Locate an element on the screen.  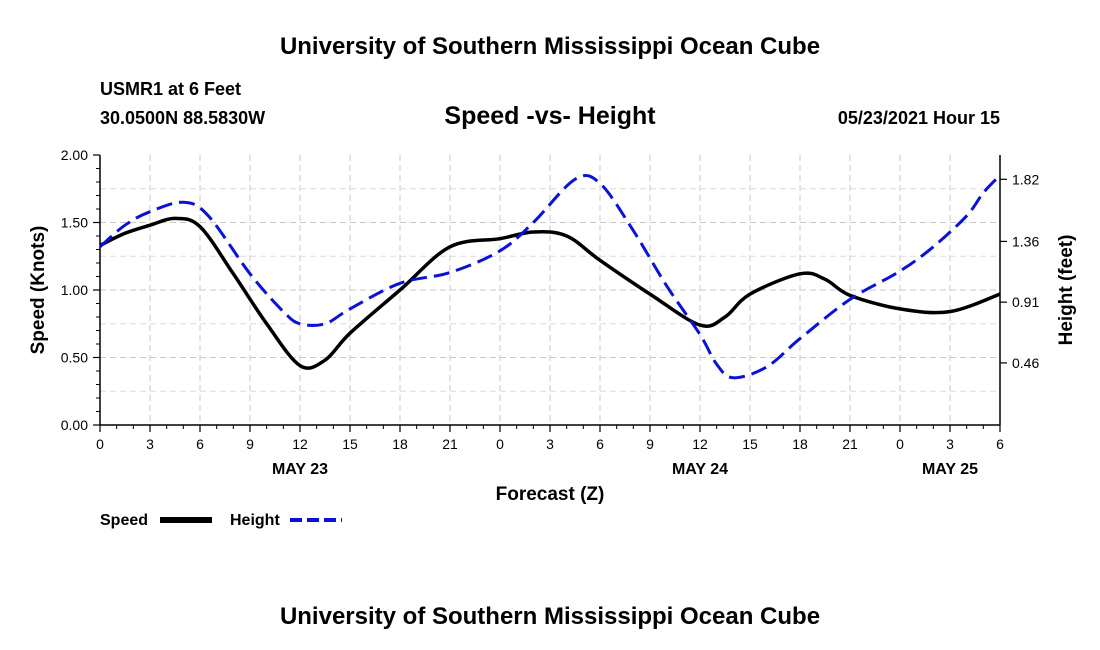
y-tick-label: 2.00 is located at coordinates (74, 155).